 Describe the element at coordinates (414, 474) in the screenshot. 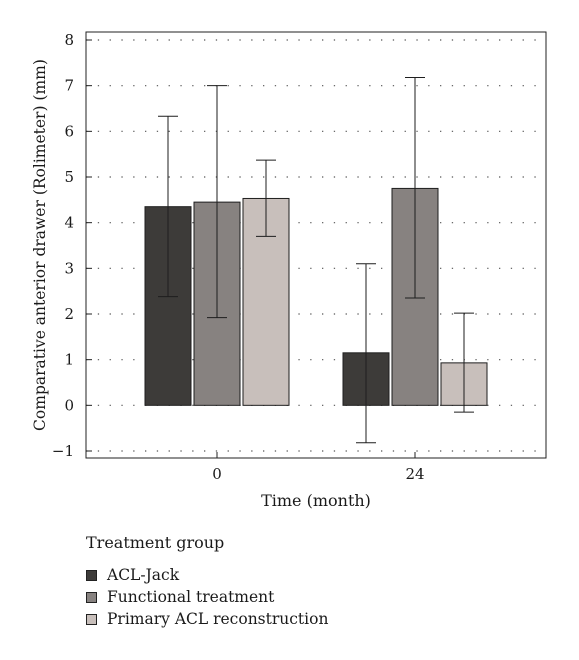

I see `x-tick-label: 24` at that location.